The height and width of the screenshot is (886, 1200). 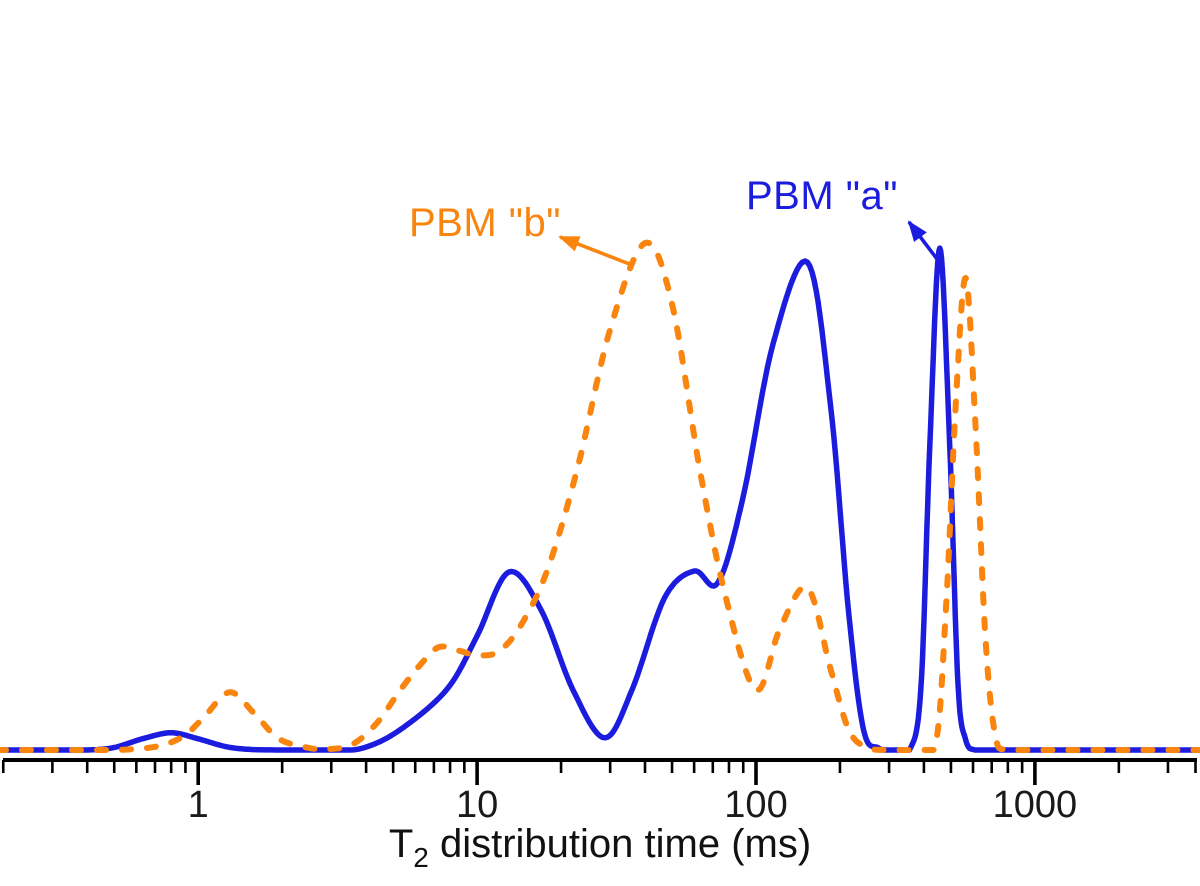 I want to click on x-axis-tick-label: 10, so click(x=477, y=805).